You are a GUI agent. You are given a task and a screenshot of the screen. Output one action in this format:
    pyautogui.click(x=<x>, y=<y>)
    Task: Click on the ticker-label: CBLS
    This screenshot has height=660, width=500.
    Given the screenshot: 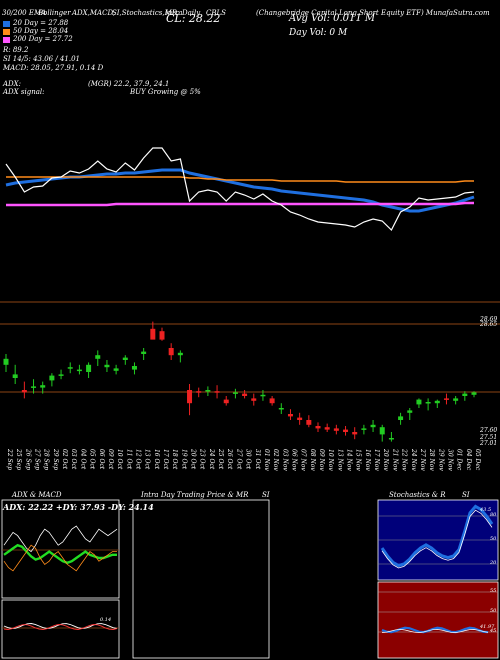 What is the action you would take?
    pyautogui.click(x=216, y=13)
    